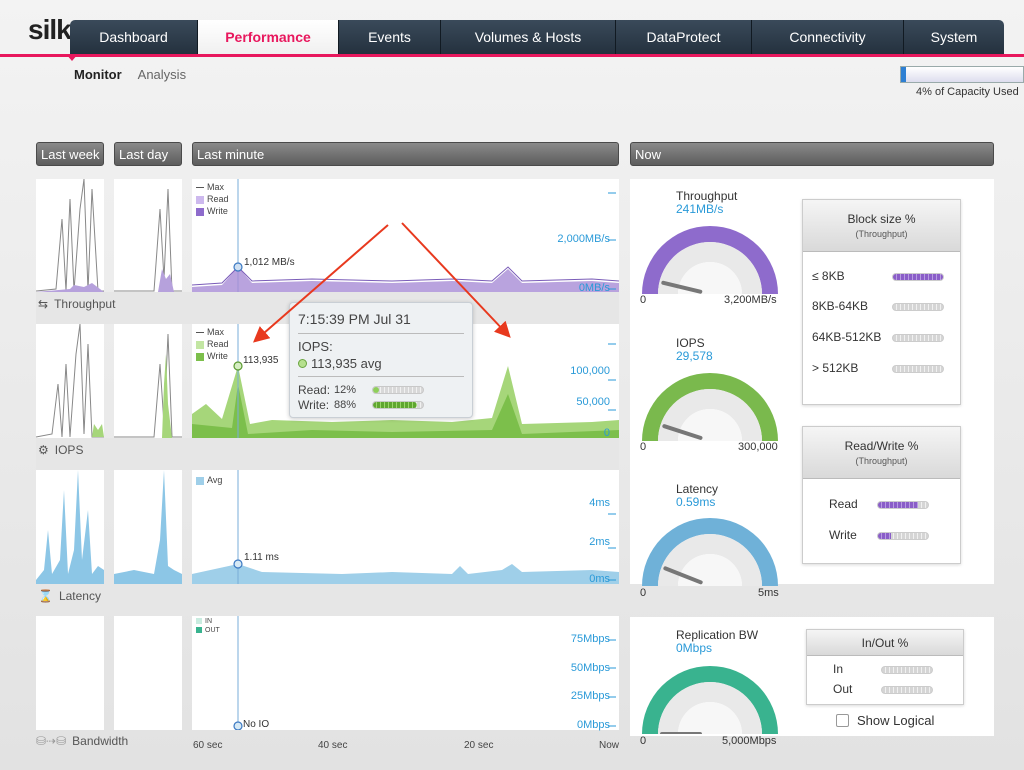 Image resolution: width=1024 pixels, height=770 pixels. What do you see at coordinates (208, 626) in the screenshot?
I see `bandwidth-legend: IN OUT` at bounding box center [208, 626].